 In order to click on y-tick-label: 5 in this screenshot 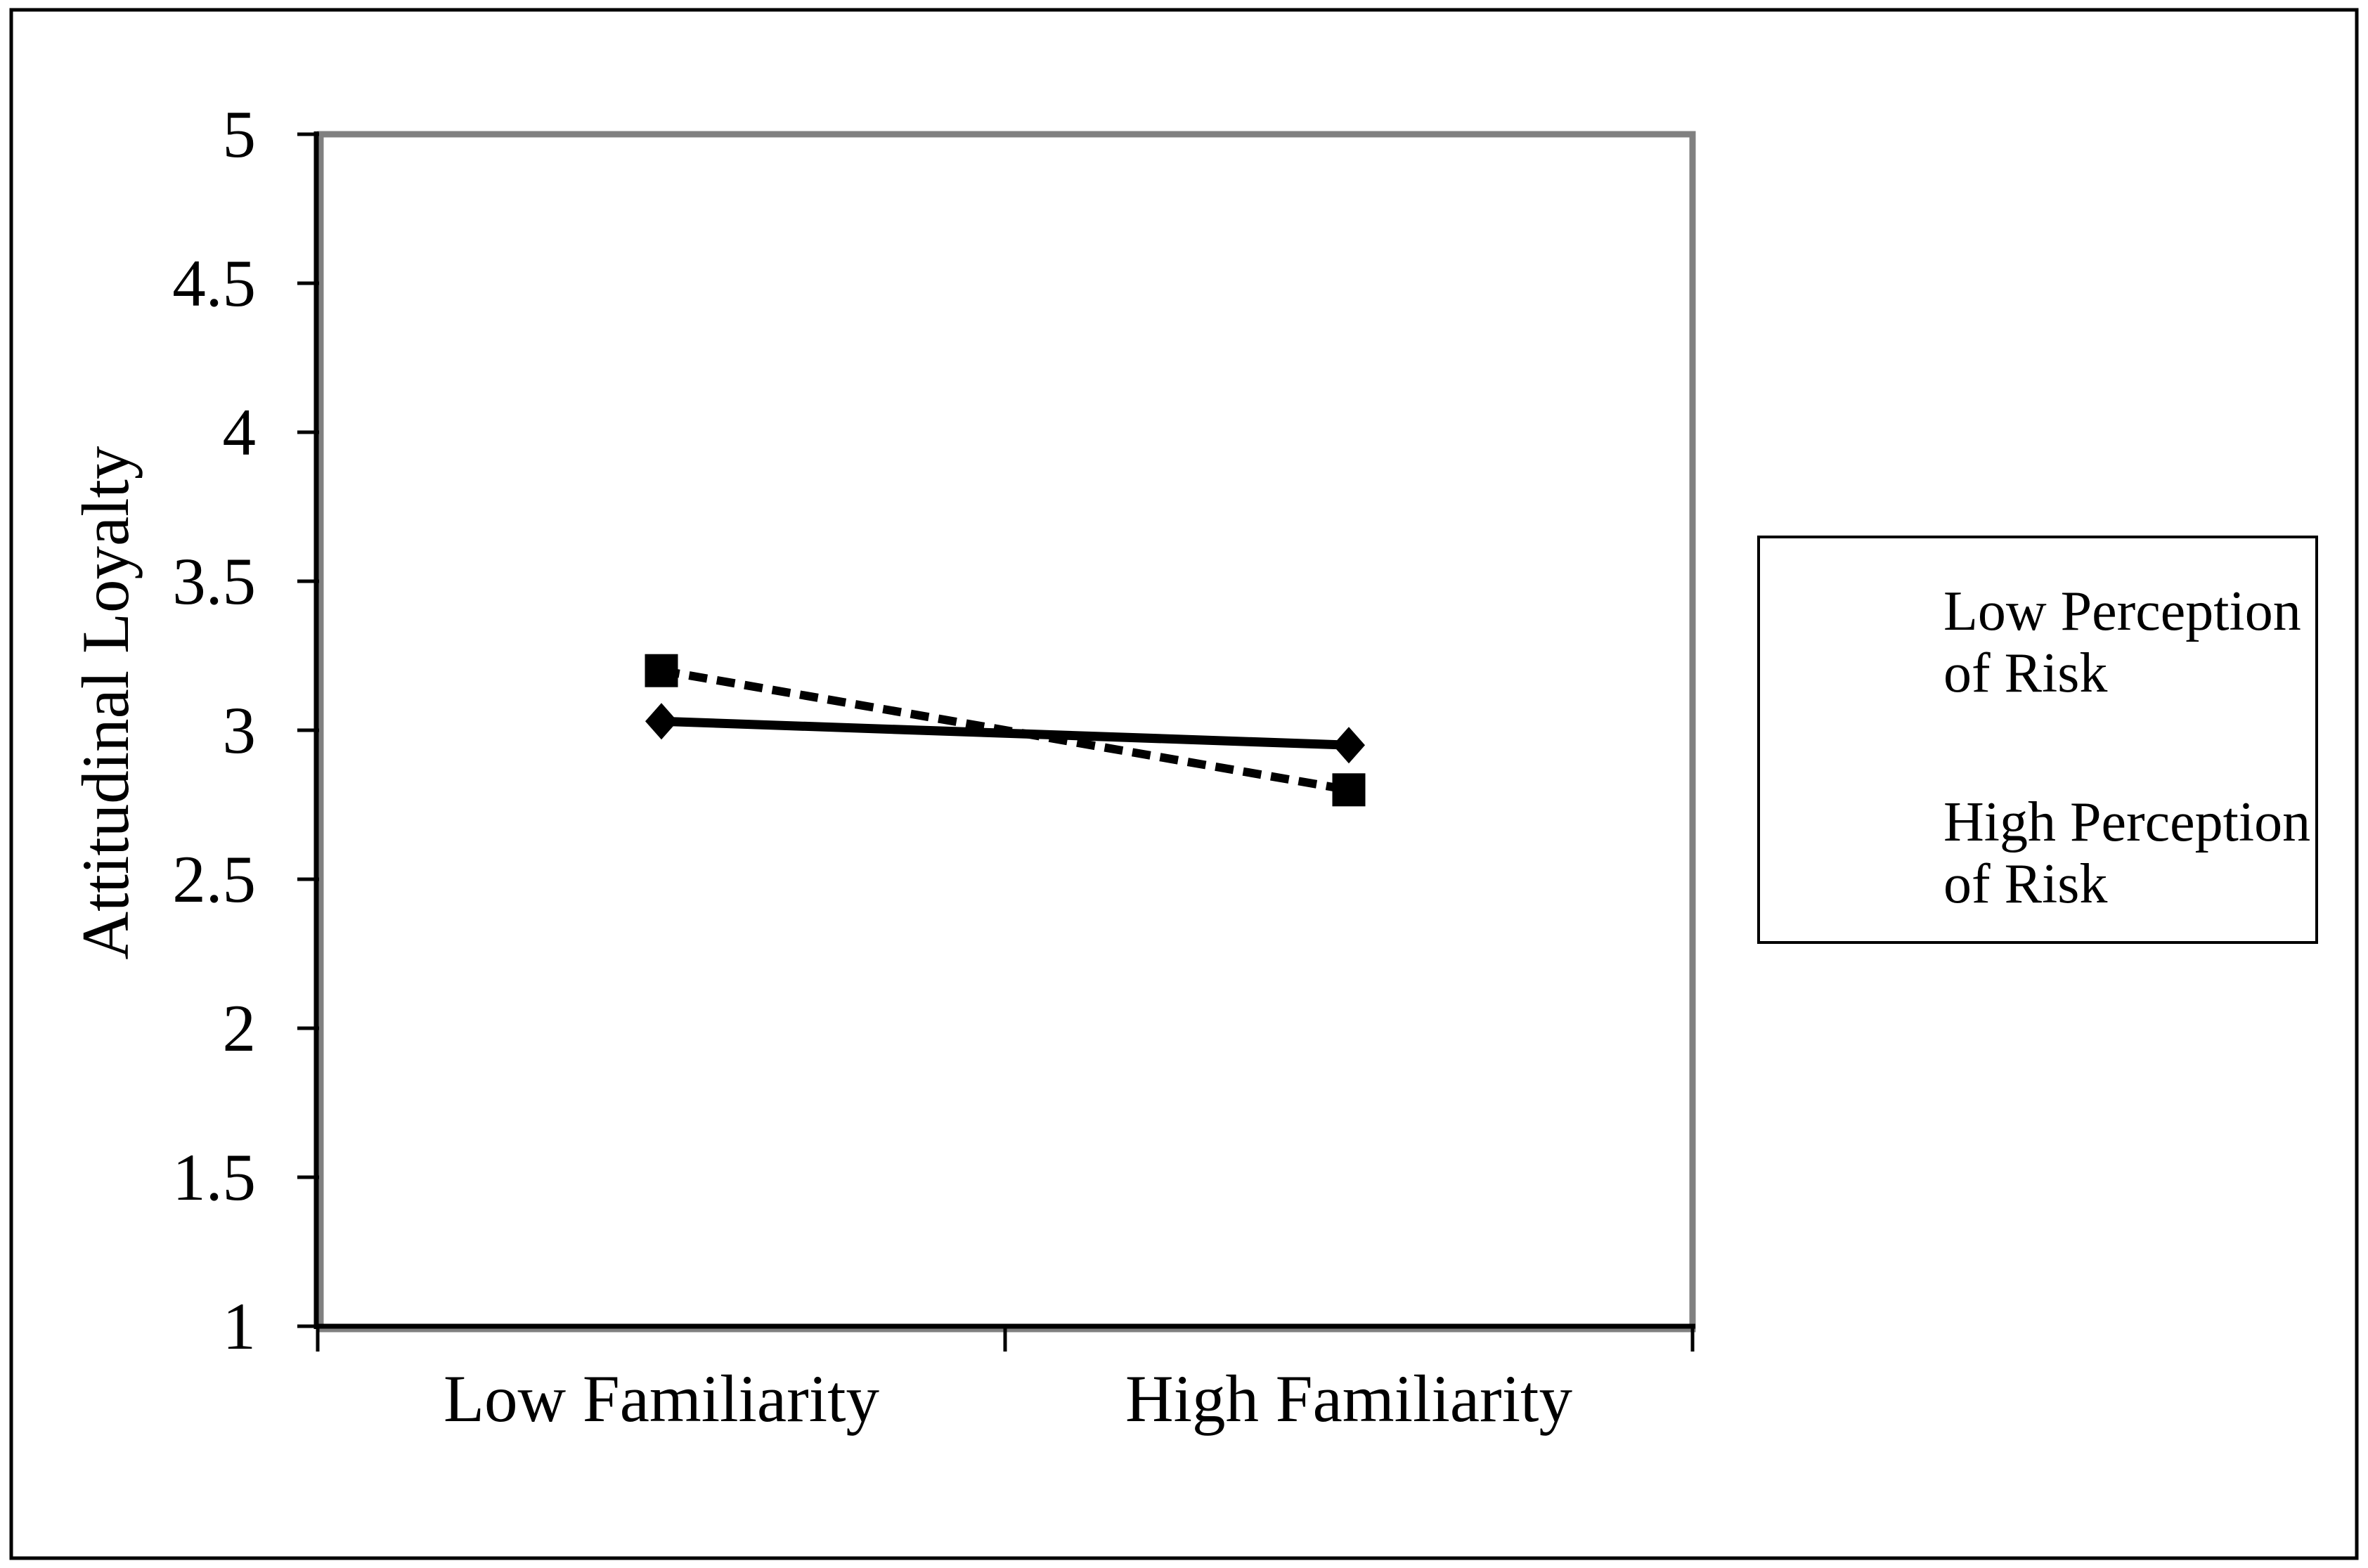, I will do `click(239, 134)`.